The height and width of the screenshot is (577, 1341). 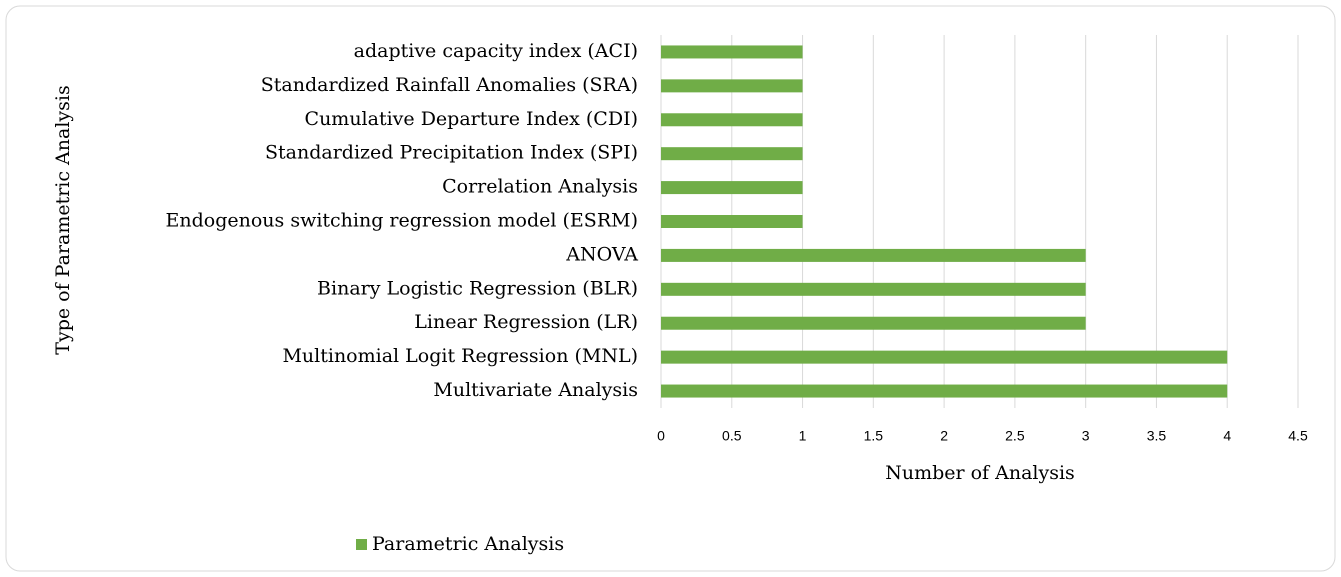 I want to click on y-tick-label: Standardized Rainfall Anomalies (SRA), so click(x=449, y=85).